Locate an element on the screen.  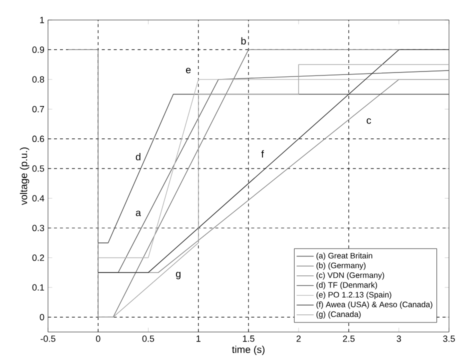
annotation: b is located at coordinates (243, 41).